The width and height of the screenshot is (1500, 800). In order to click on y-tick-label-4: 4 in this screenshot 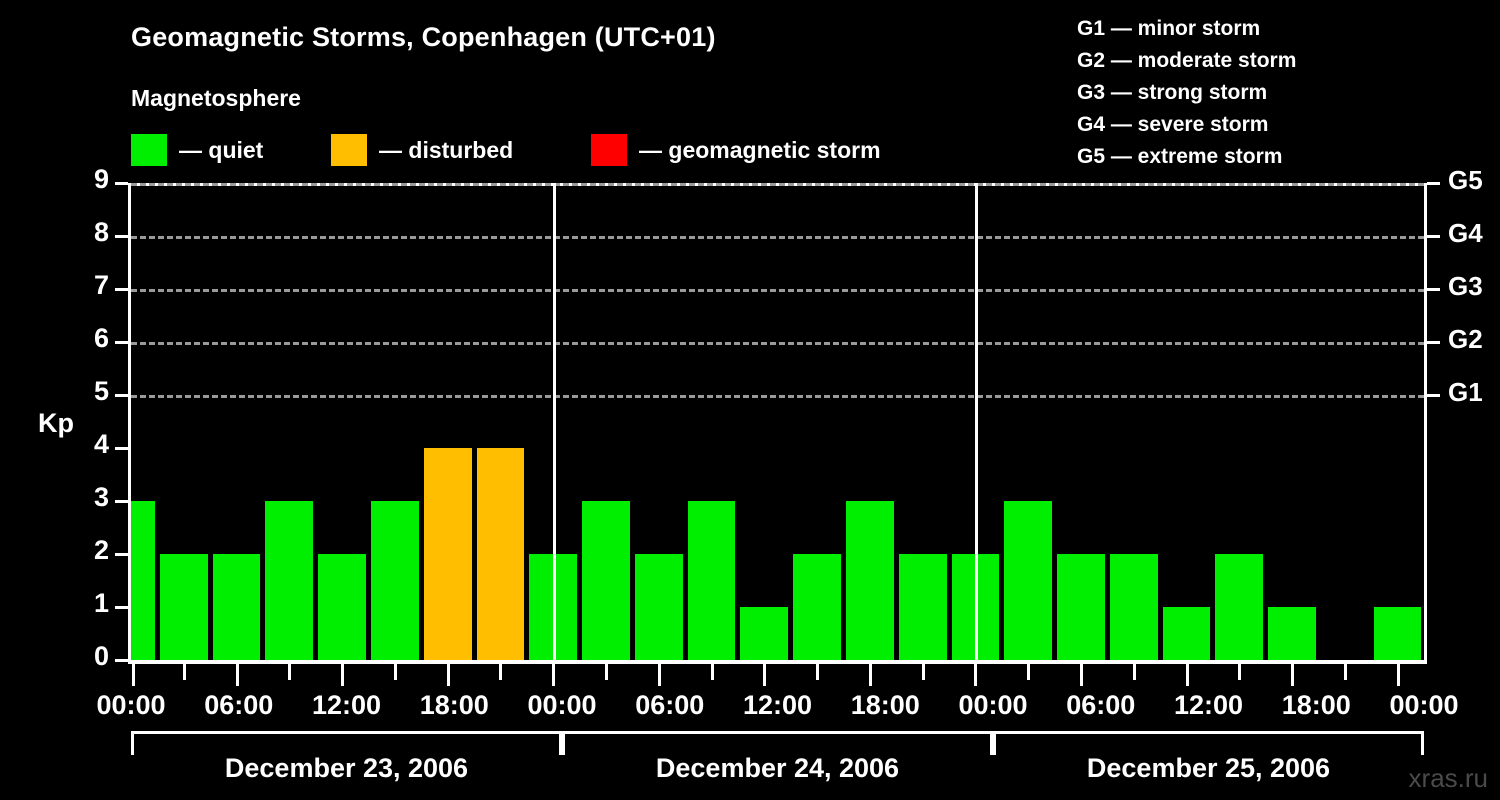, I will do `click(101, 444)`.